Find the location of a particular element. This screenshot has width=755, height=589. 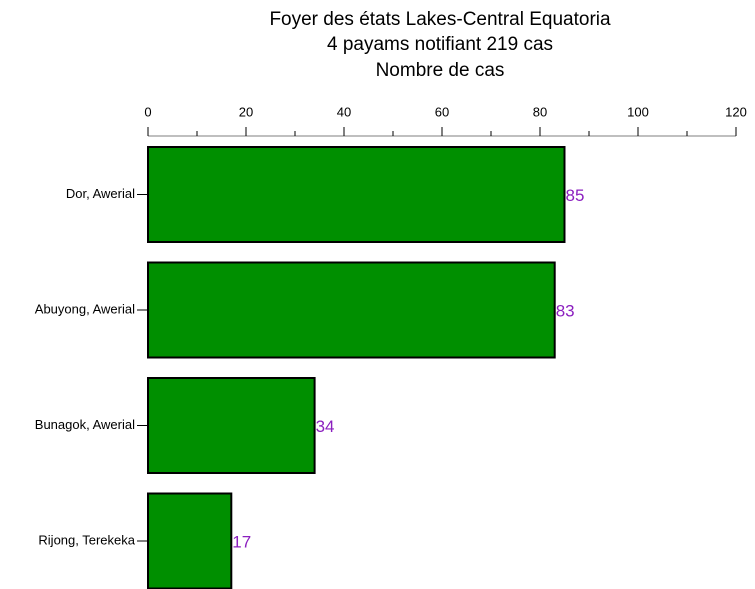

x-tick-label: 100 is located at coordinates (638, 111).